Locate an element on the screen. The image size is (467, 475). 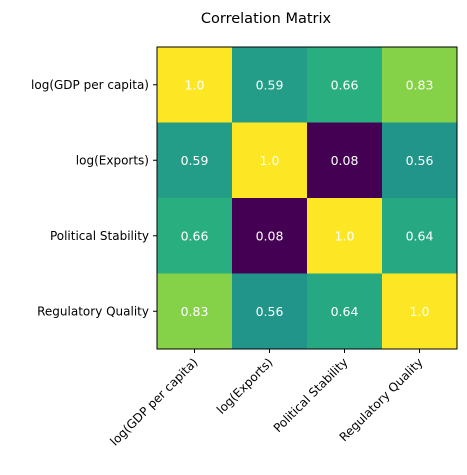
y-tick-label: Political Stability is located at coordinates (99, 236).